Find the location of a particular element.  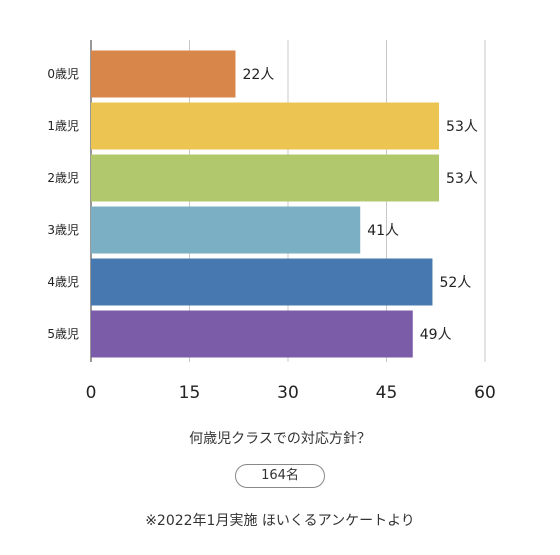

x-tick-label-30: 30 is located at coordinates (288, 393).